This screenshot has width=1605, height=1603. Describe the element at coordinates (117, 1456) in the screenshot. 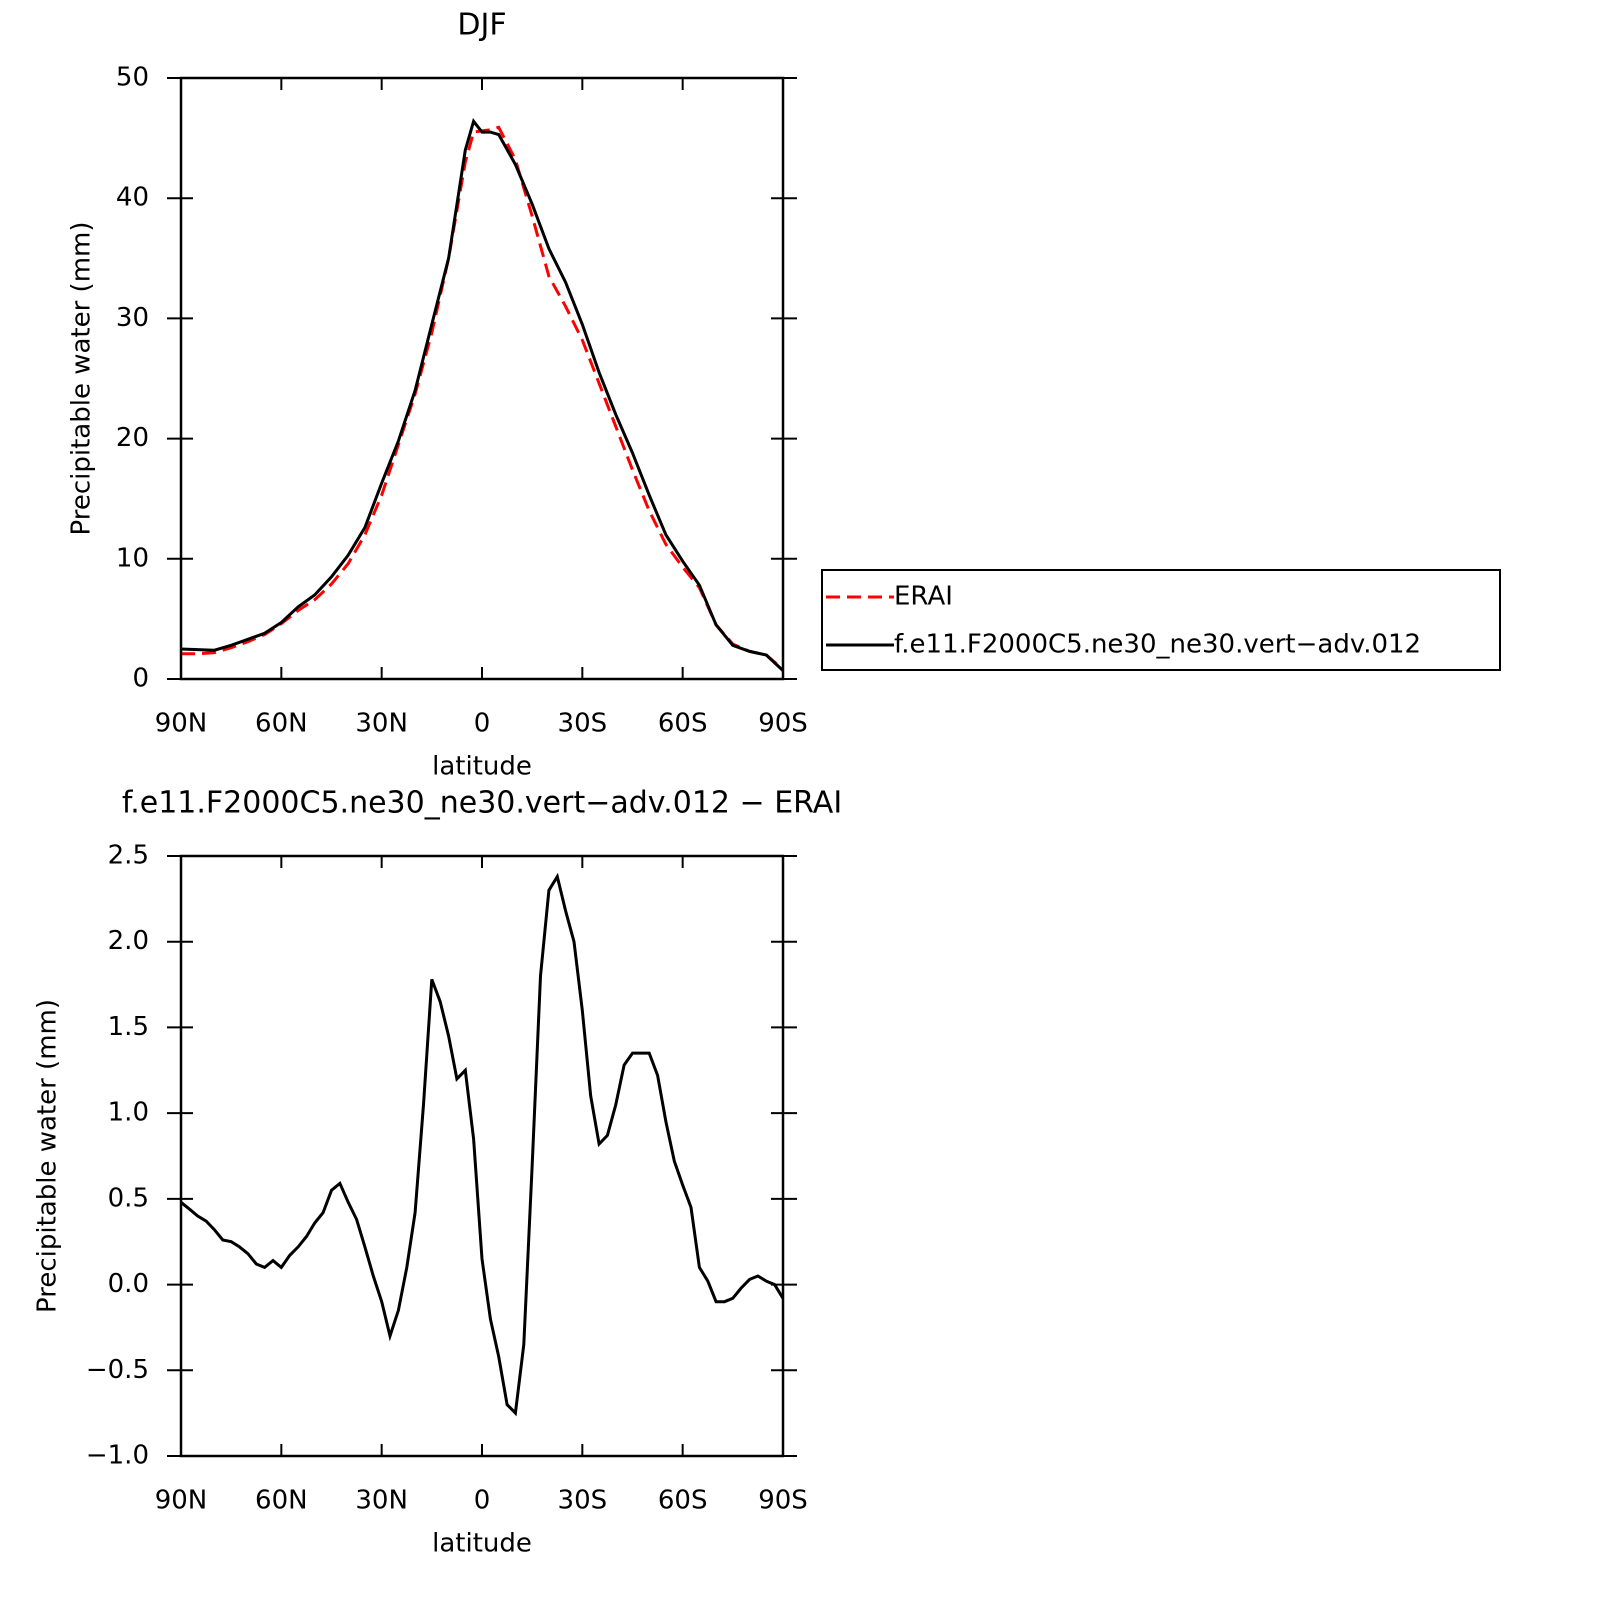

I see `y-tick-label: −1.0` at that location.